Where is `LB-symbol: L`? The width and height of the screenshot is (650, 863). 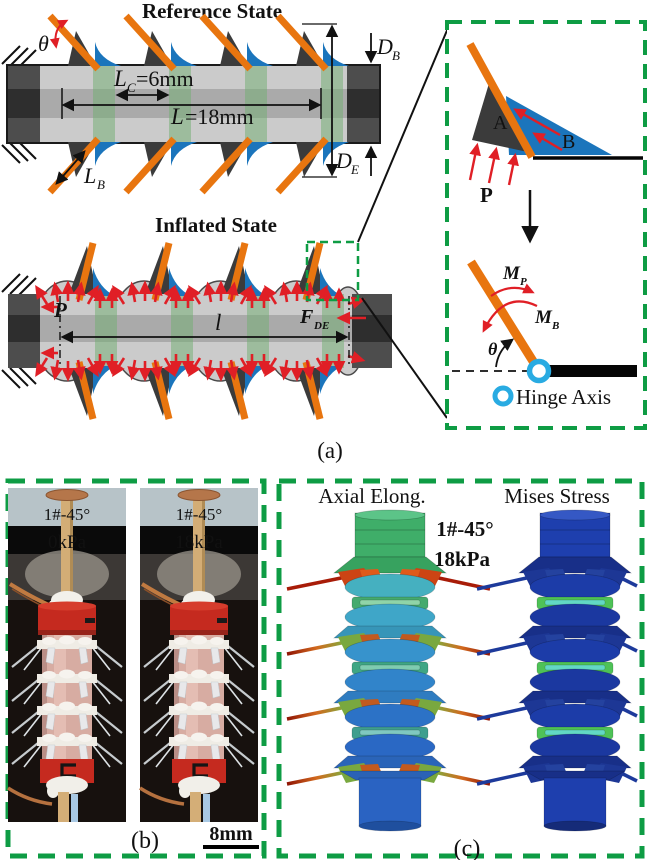
LB-symbol: L is located at coordinates (89, 175).